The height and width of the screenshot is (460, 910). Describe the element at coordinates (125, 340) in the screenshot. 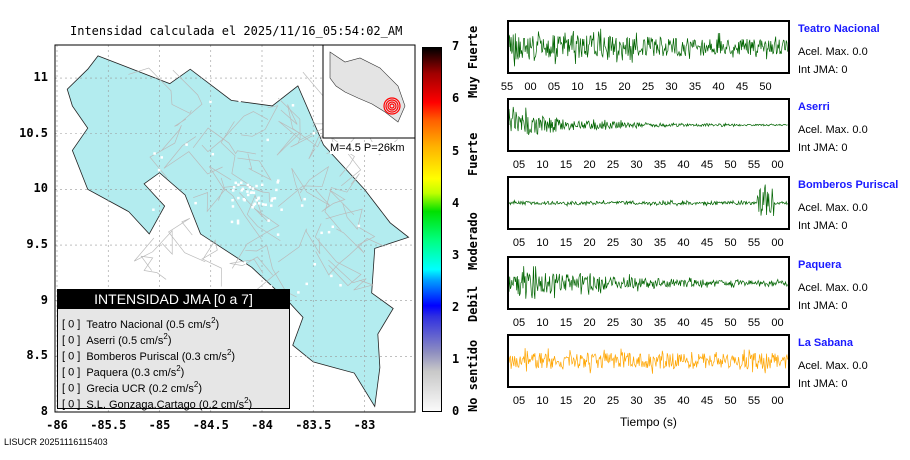

I see `legend-station: Aserri (0.5 cm/s` at that location.